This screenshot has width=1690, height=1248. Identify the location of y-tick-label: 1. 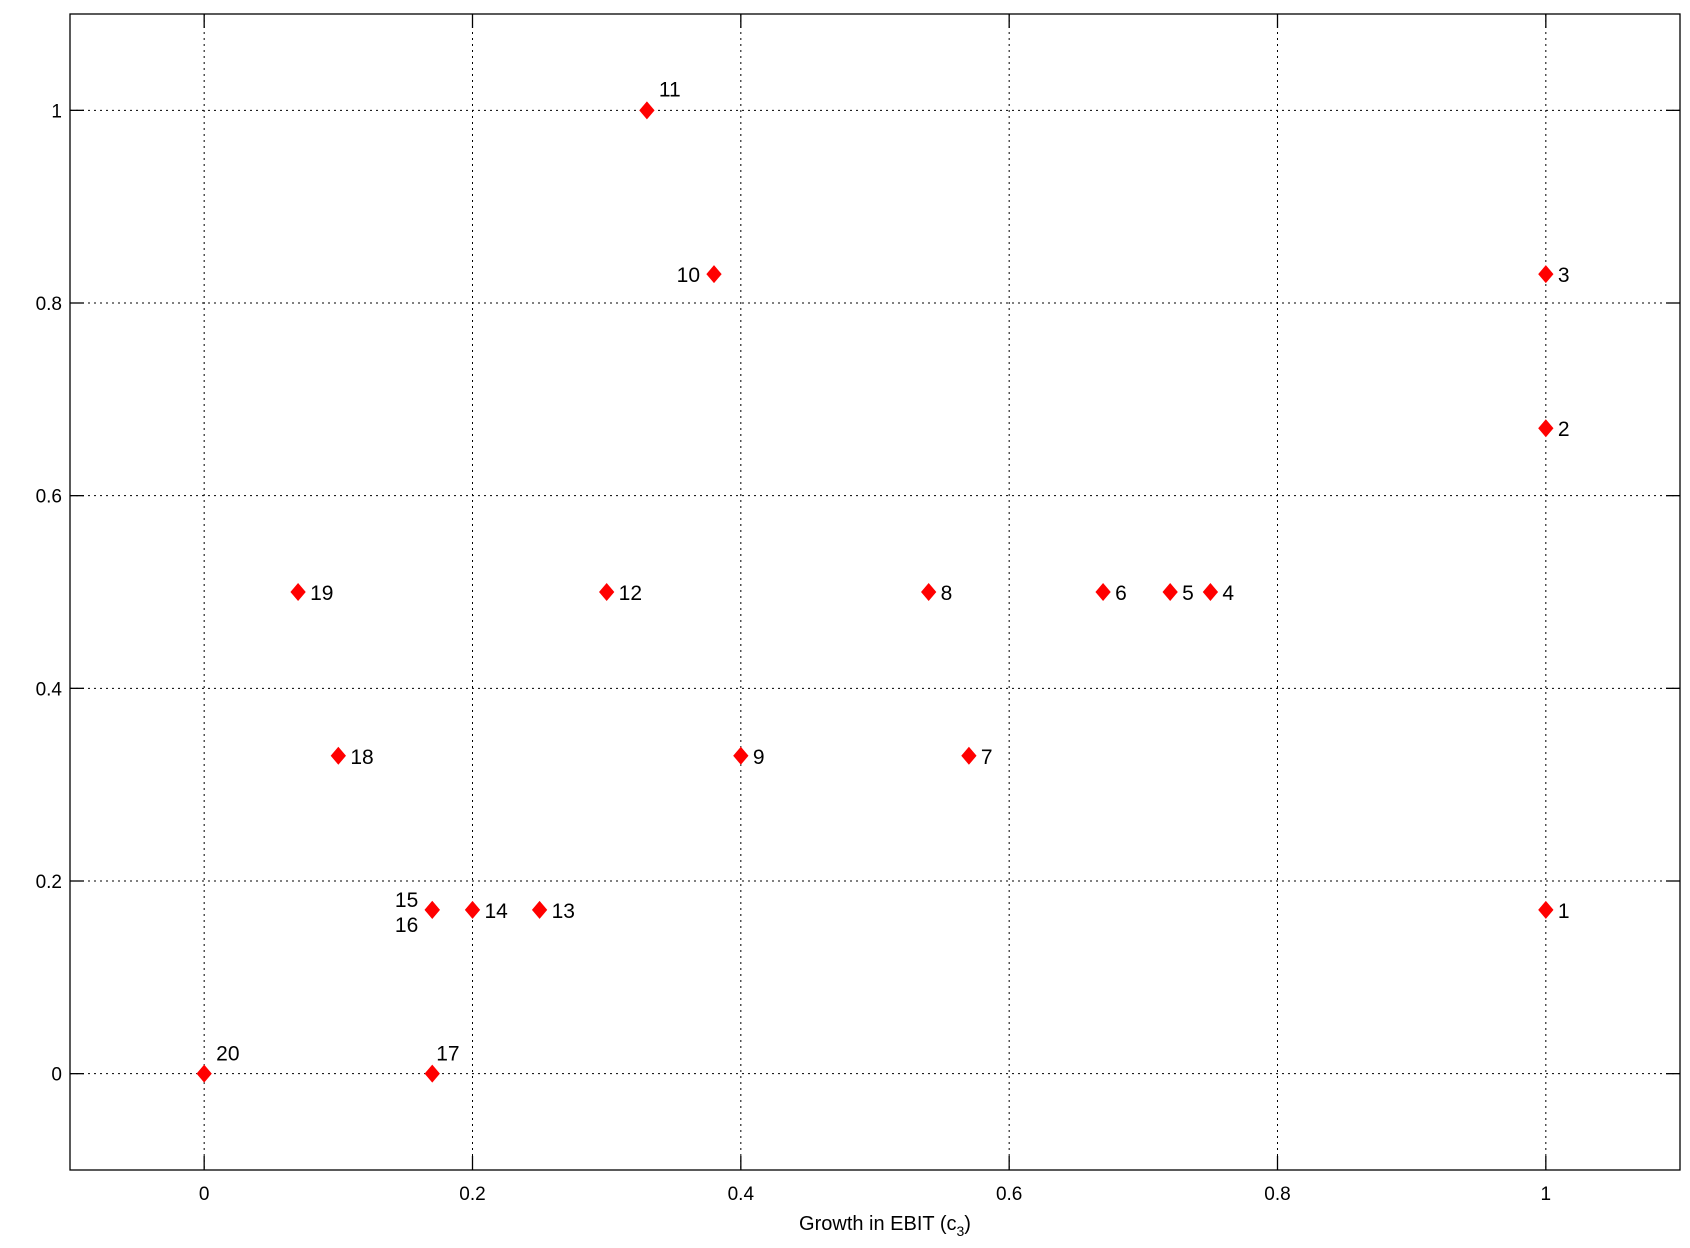
(56, 111).